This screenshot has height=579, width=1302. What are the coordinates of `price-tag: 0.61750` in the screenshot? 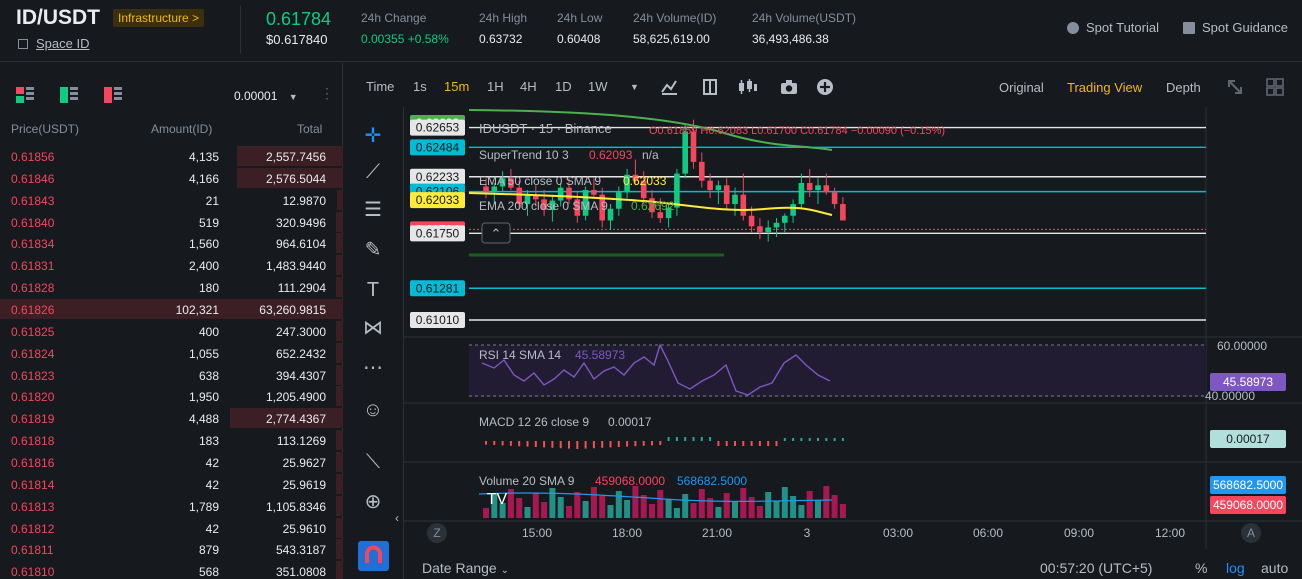 It's located at (437, 233).